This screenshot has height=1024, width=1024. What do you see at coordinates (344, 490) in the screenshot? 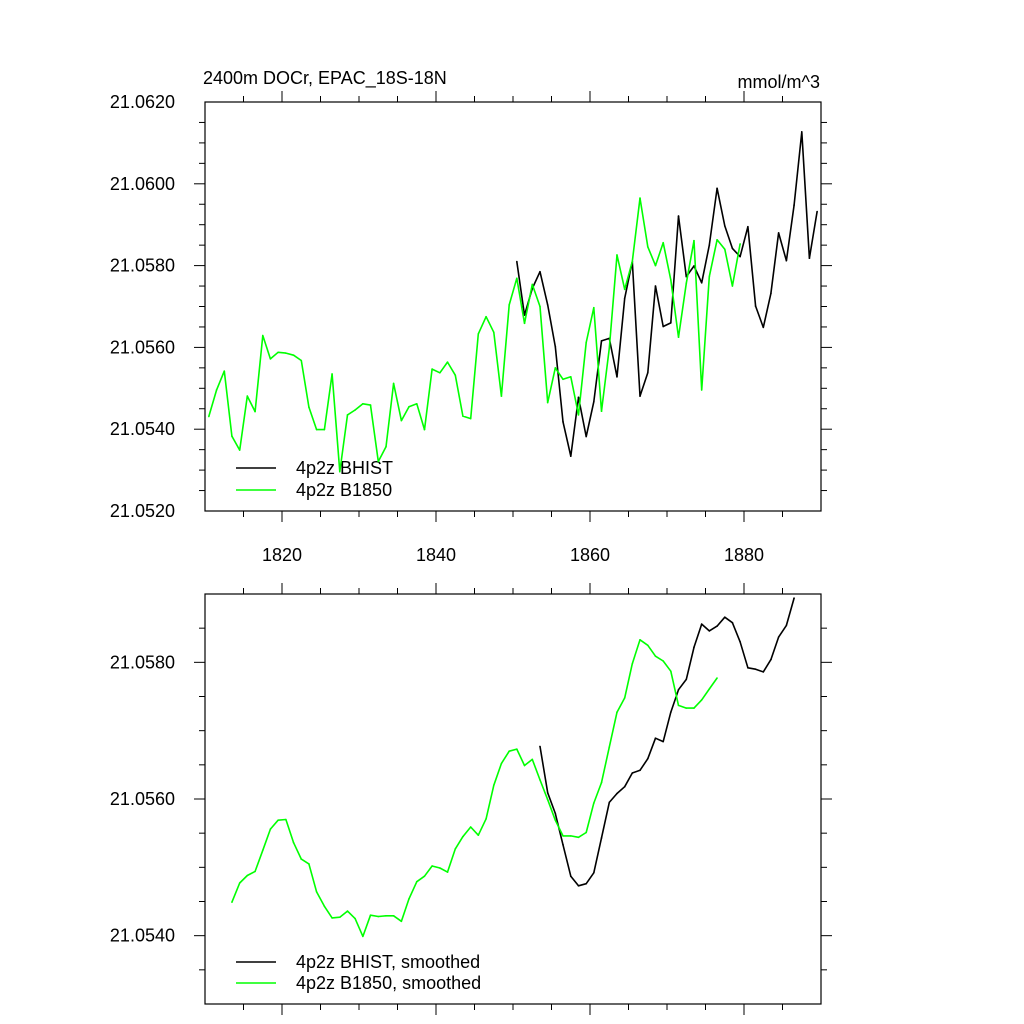
I see `legend-label: 4p2z B1850` at bounding box center [344, 490].